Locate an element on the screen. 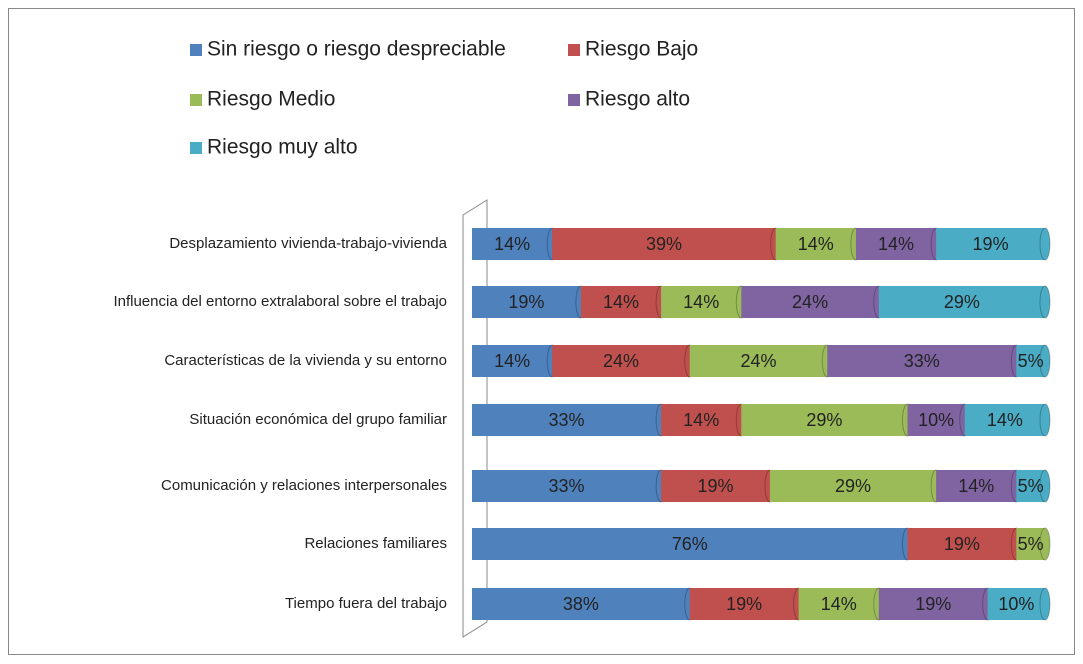 Image resolution: width=1083 pixels, height=664 pixels. category-label: Desplazamiento vivienda-trabajo-vivienda is located at coordinates (308, 243).